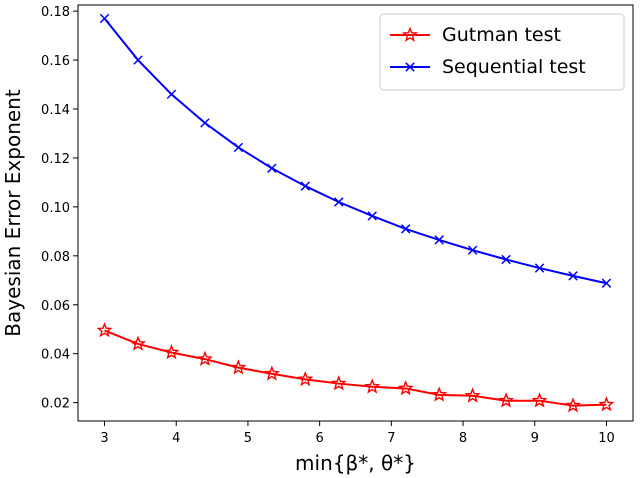 The width and height of the screenshot is (640, 478). What do you see at coordinates (463, 438) in the screenshot?
I see `x-tick-label: 8` at bounding box center [463, 438].